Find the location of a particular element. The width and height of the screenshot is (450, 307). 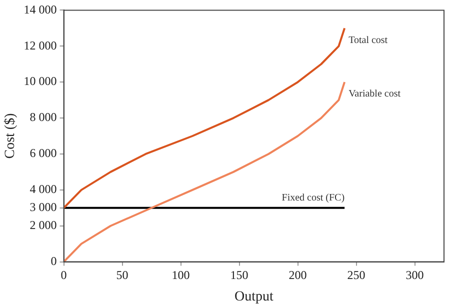

y-tick-label: 14 000 is located at coordinates (40, 9).